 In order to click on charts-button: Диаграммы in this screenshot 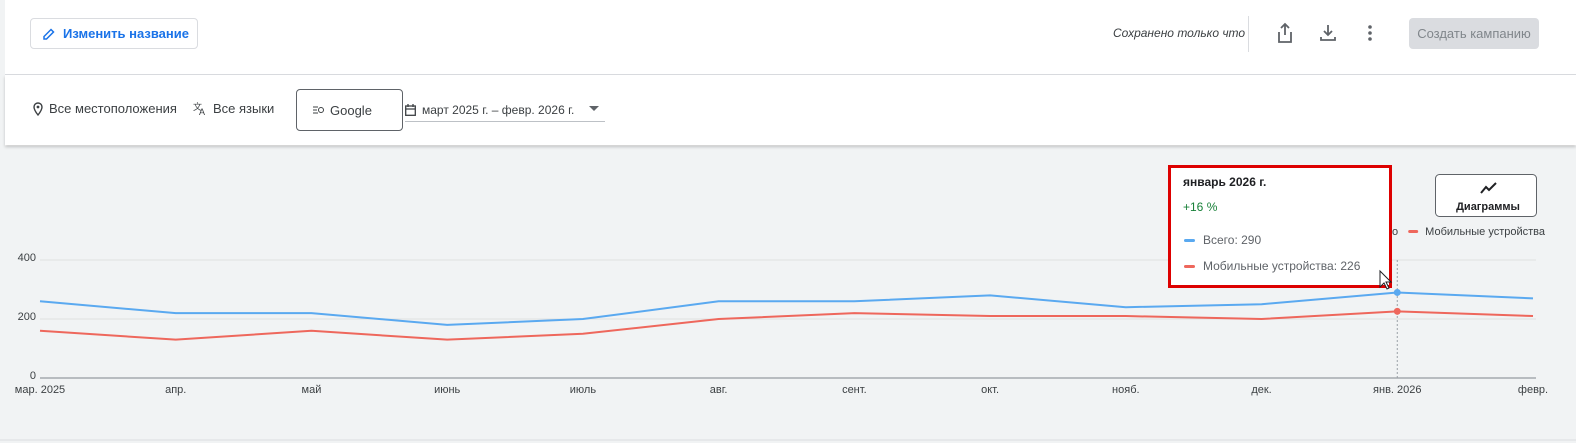, I will do `click(1486, 195)`.